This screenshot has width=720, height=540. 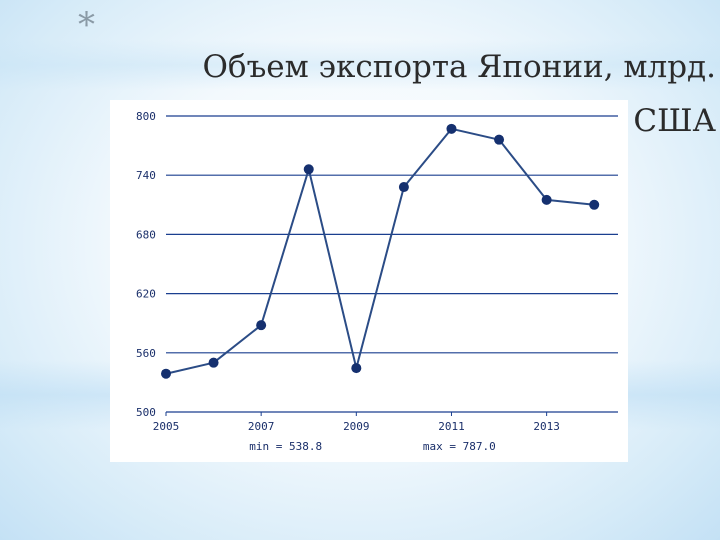 I want to click on data-point-2005, so click(x=166, y=373).